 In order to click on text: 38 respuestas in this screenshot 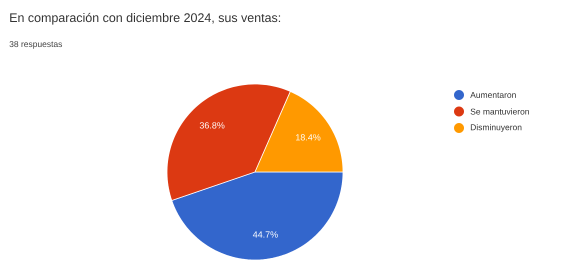, I will do `click(36, 45)`.